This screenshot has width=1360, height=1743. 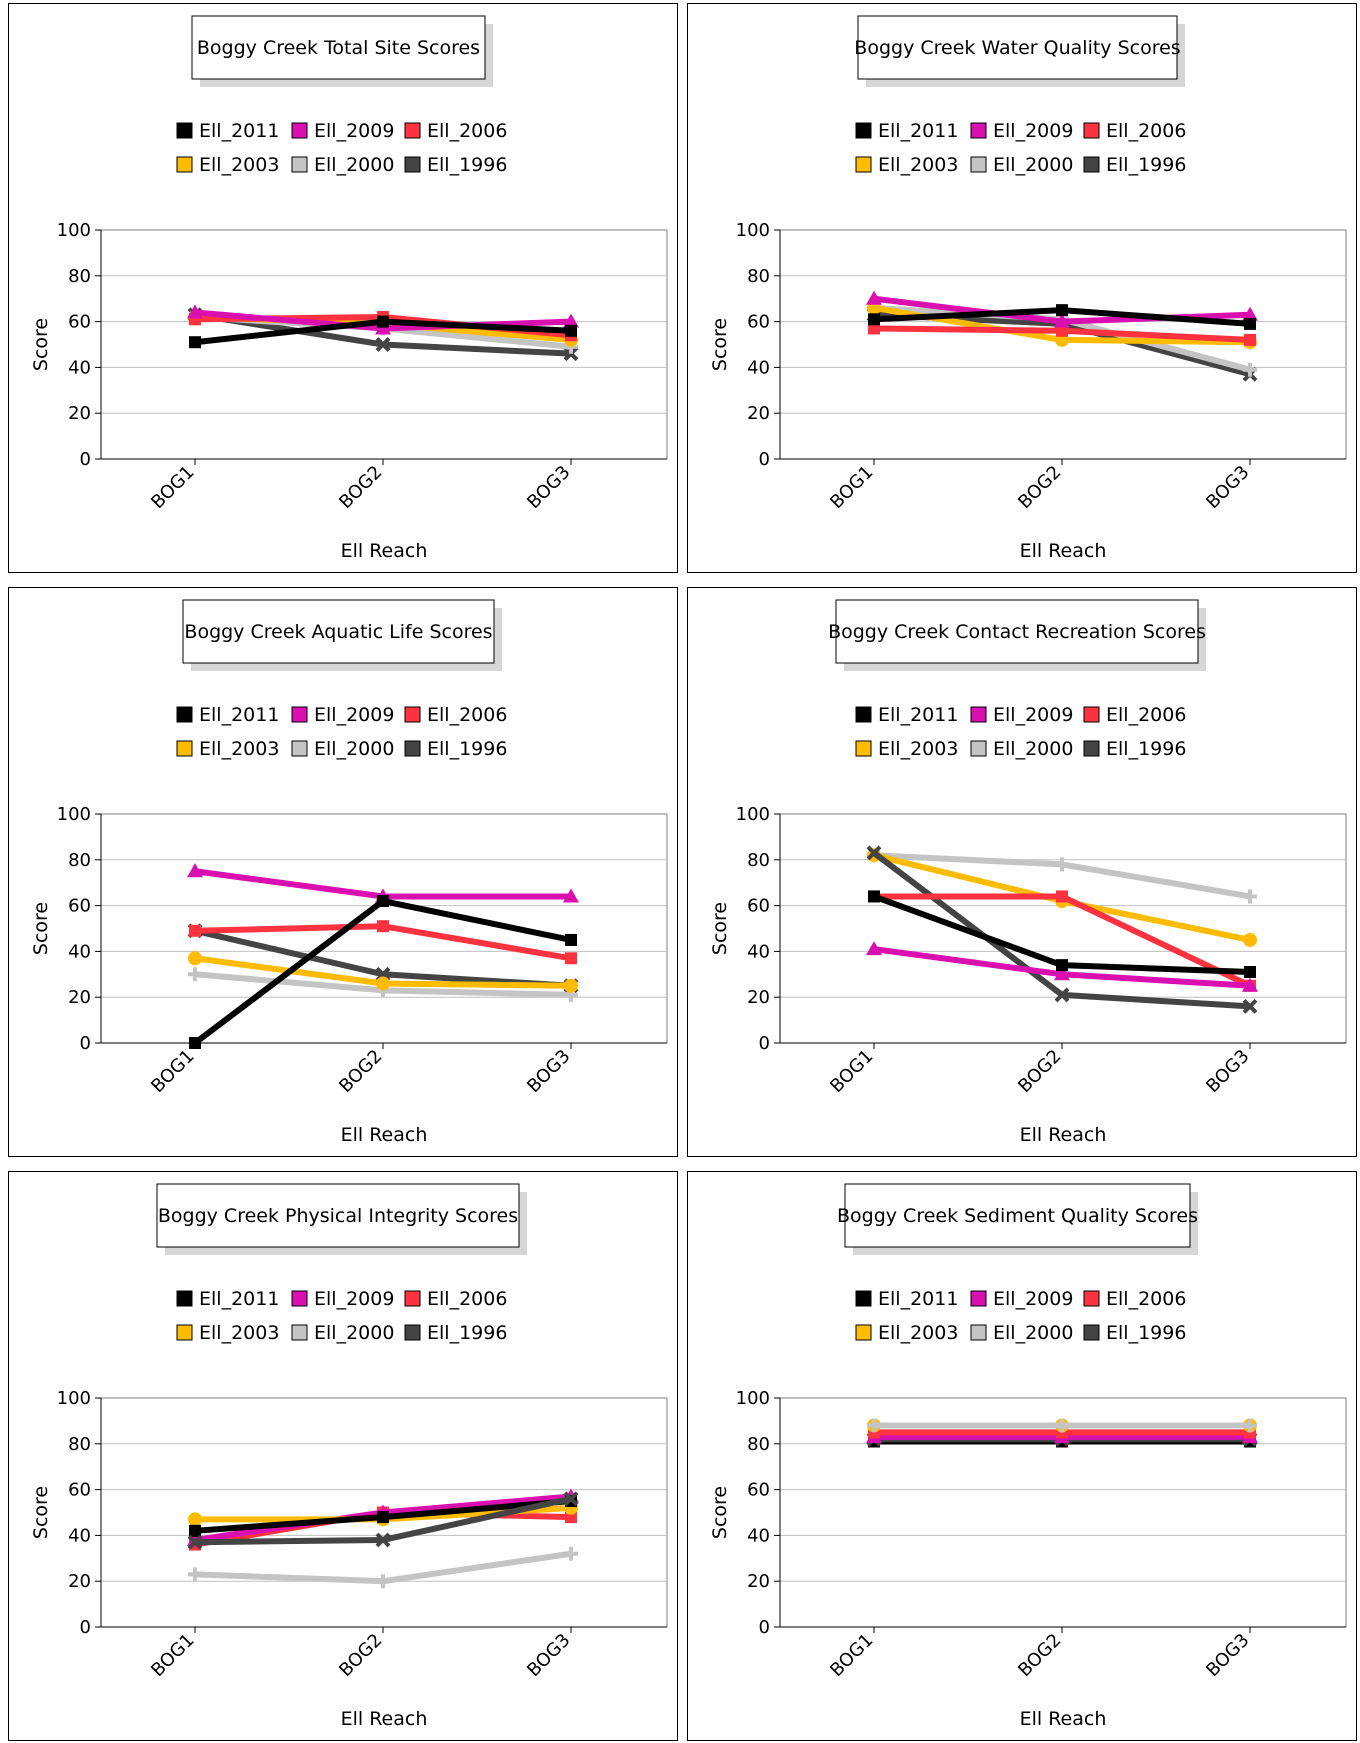 I want to click on point-ell-1996-bog3, so click(x=1250, y=1006).